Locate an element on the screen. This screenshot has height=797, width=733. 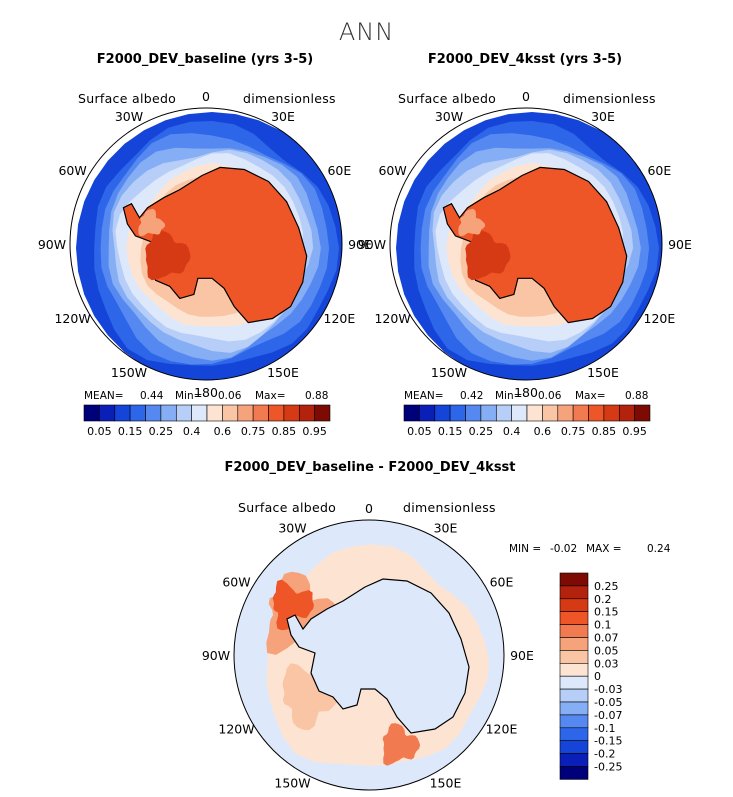
panel-1-max-value: 0.88 is located at coordinates (317, 396).